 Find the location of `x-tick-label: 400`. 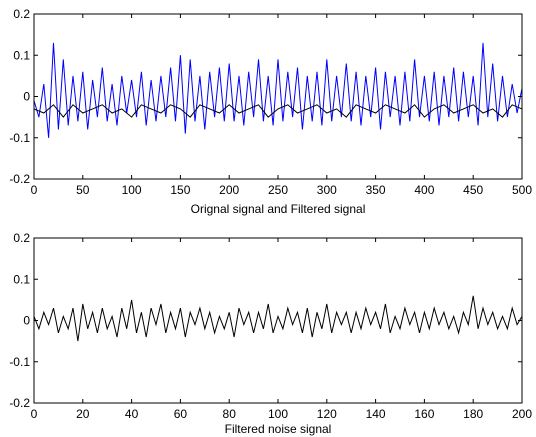

x-tick-label: 400 is located at coordinates (424, 190).